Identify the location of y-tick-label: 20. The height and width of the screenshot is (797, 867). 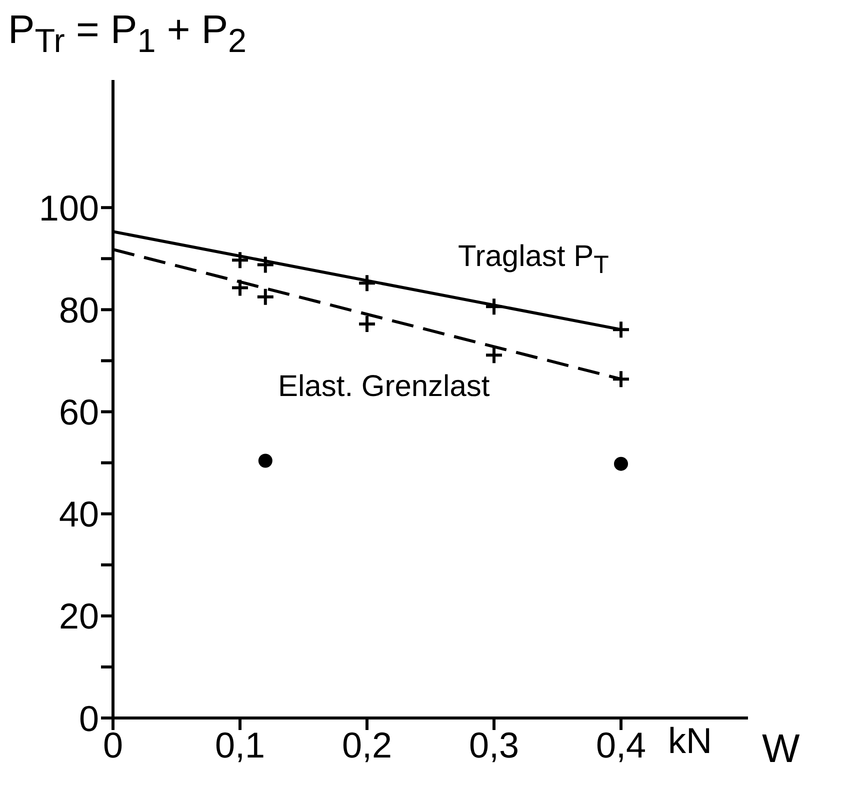
(78, 616).